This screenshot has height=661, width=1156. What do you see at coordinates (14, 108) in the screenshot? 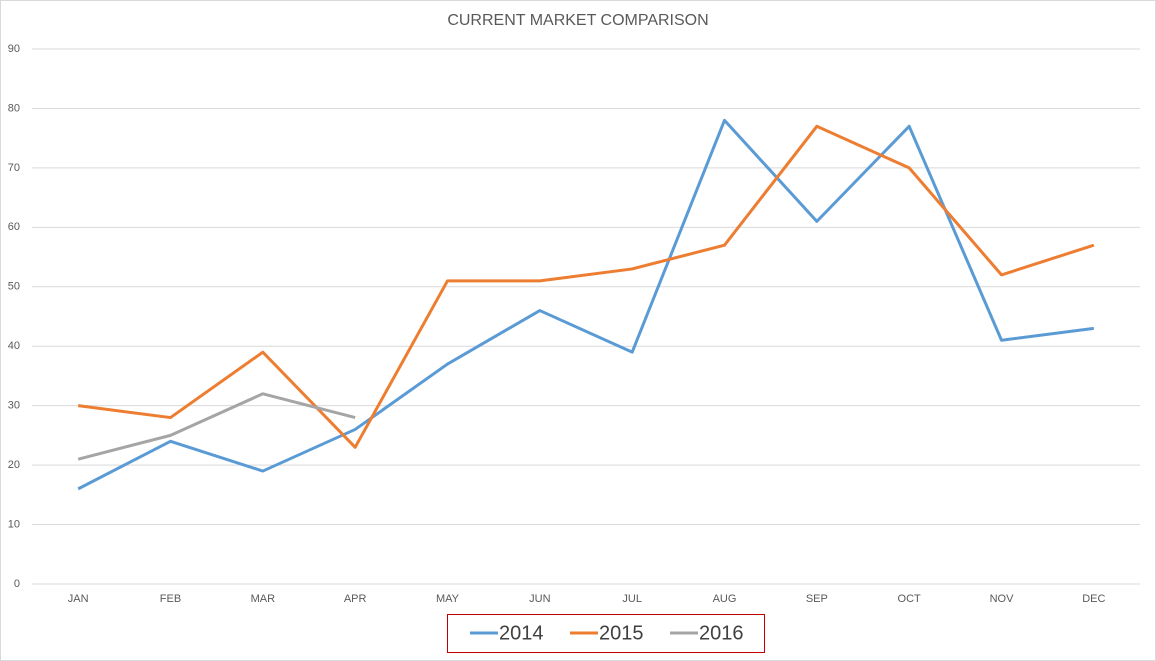
I see `y-tick-label: 80` at bounding box center [14, 108].